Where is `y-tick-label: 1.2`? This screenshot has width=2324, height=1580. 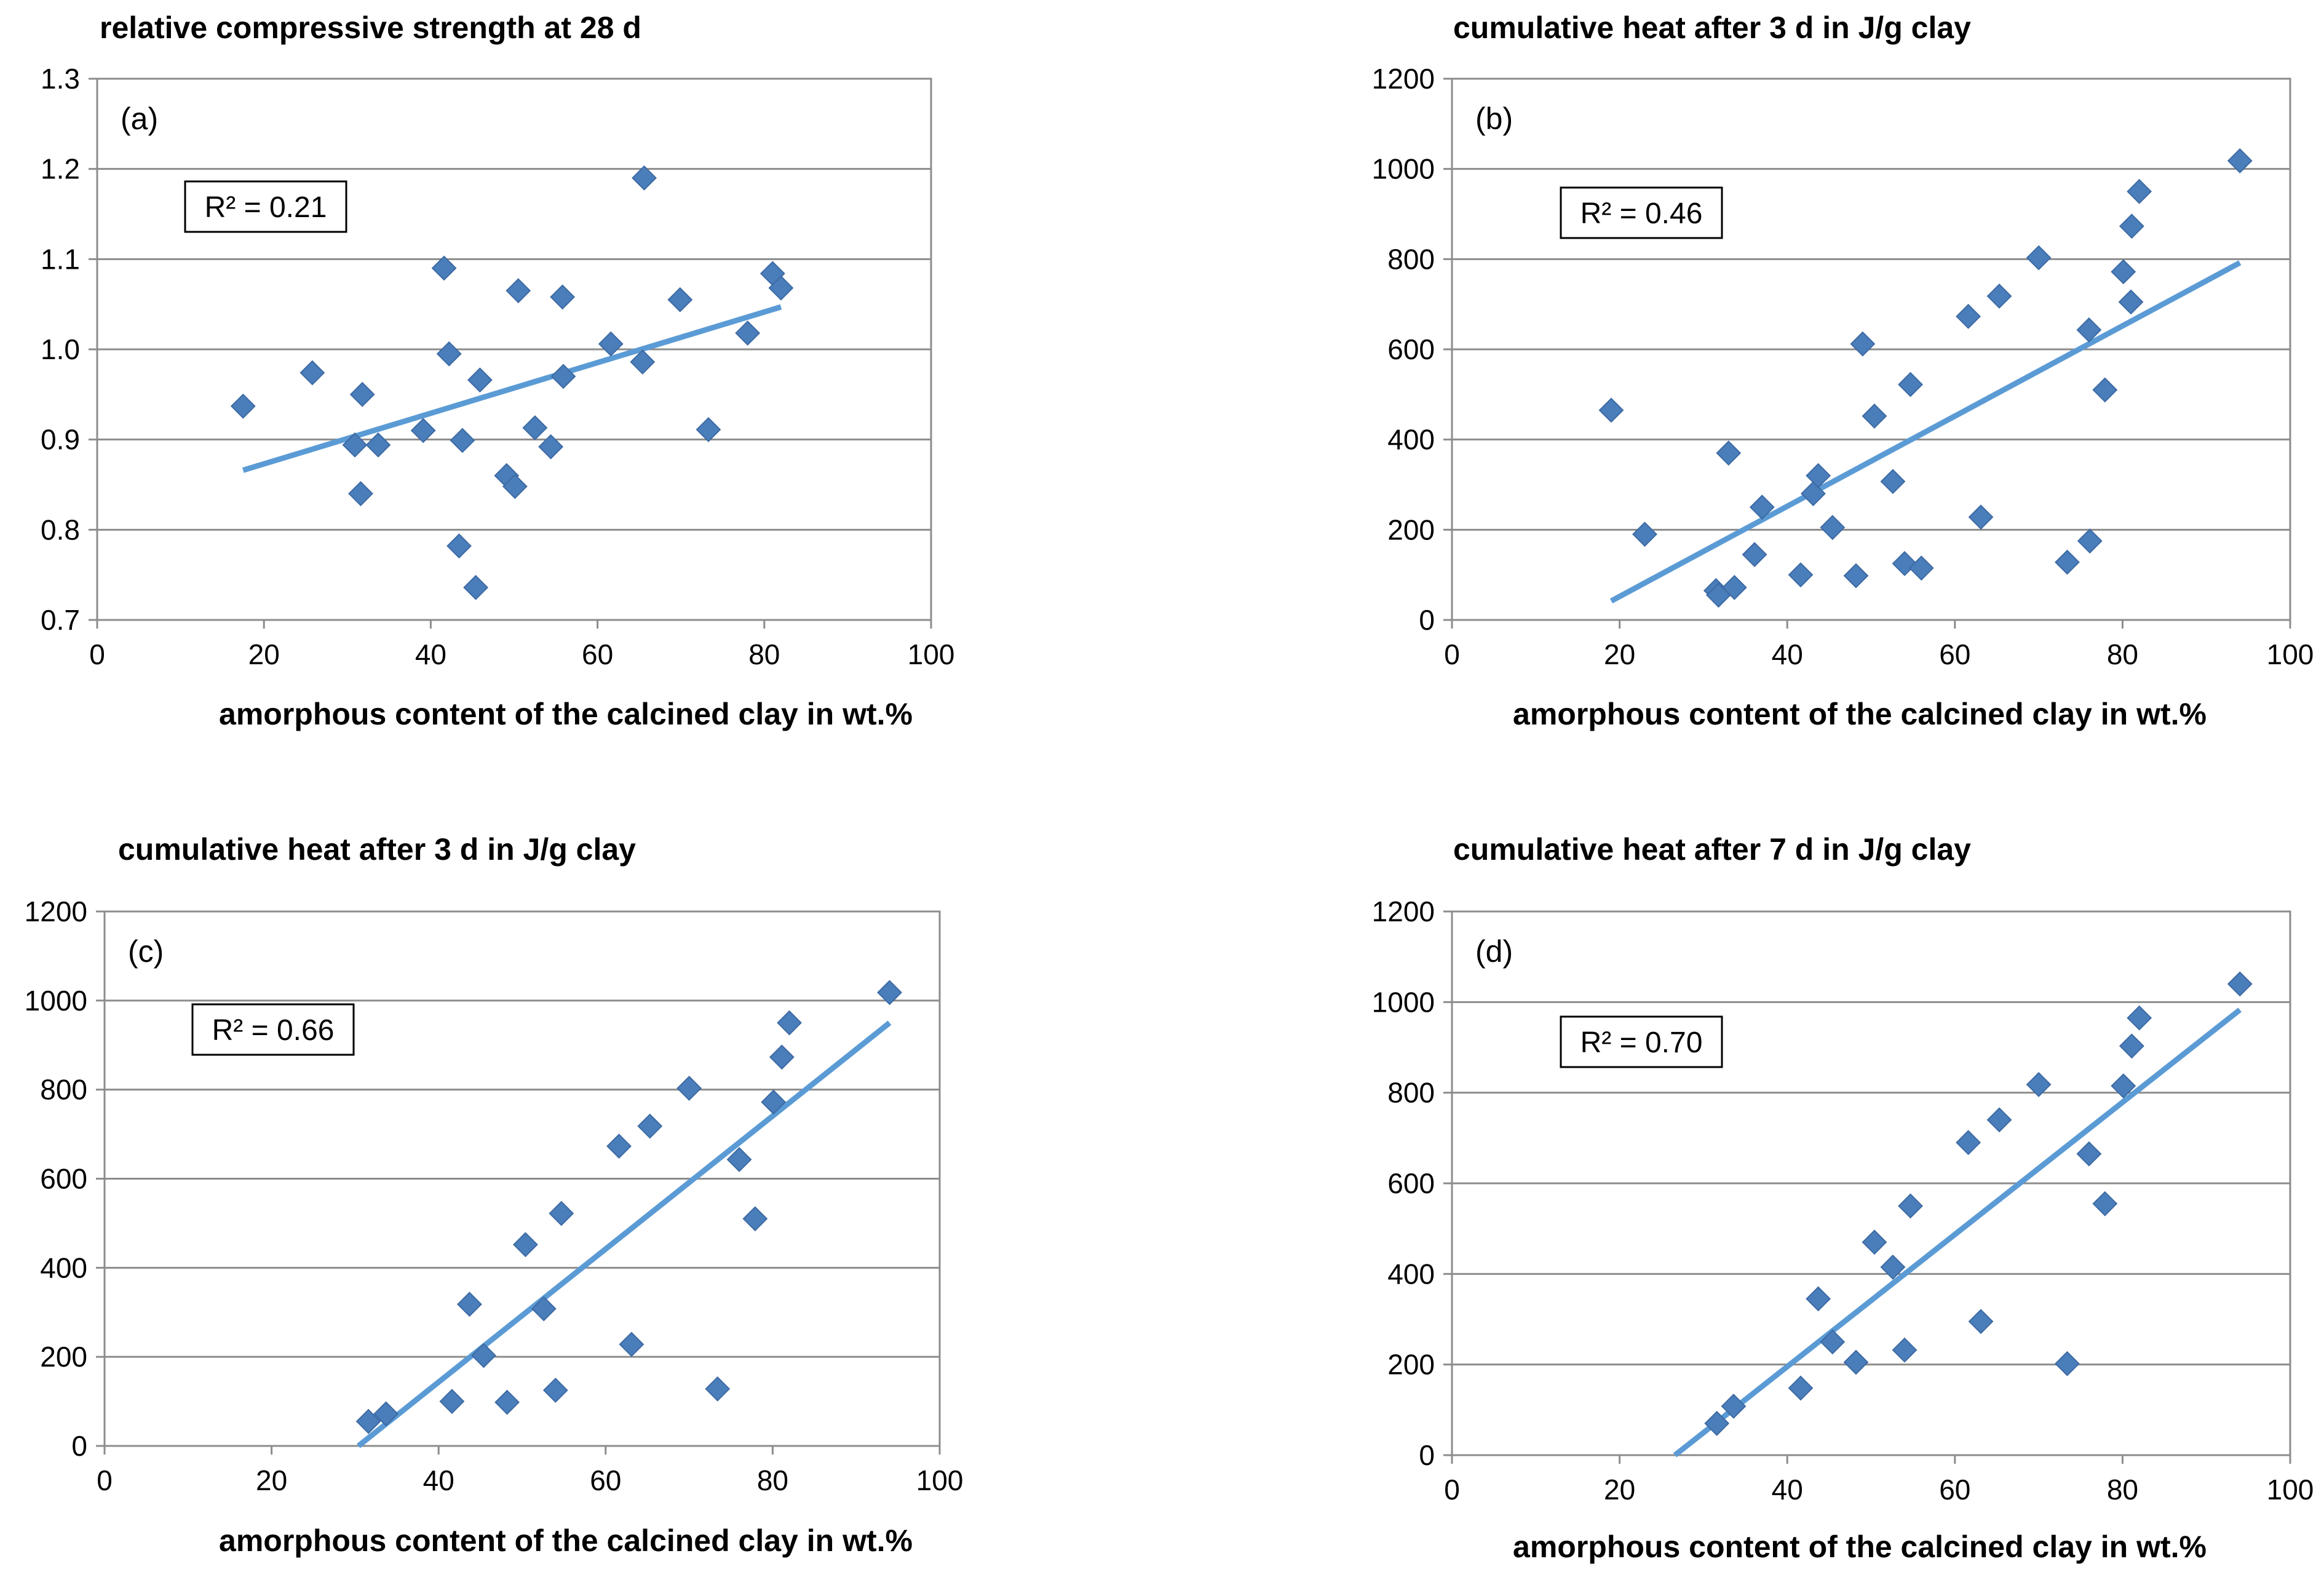
y-tick-label: 1.2 is located at coordinates (61, 169).